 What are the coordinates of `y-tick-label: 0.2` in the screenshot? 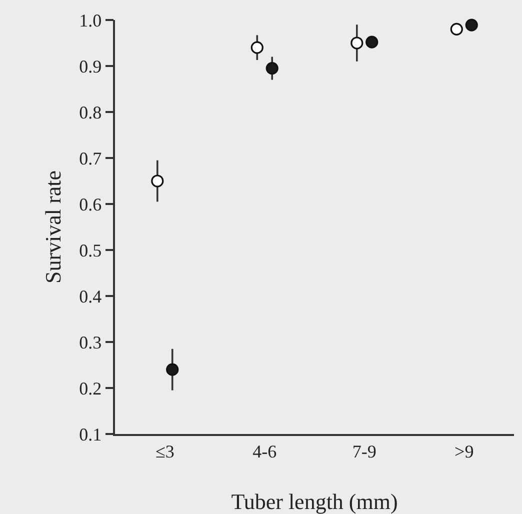 It's located at (90, 388).